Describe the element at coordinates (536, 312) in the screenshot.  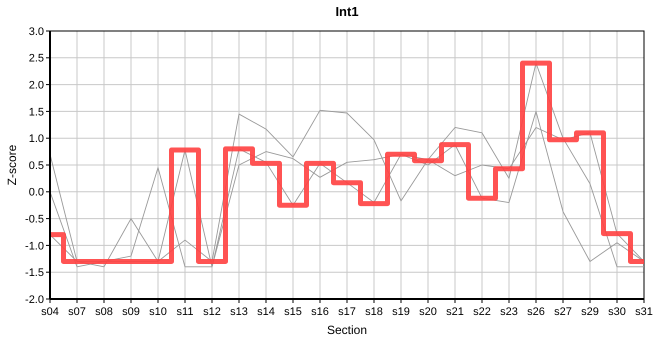
I see `x-tick-label: s26` at that location.